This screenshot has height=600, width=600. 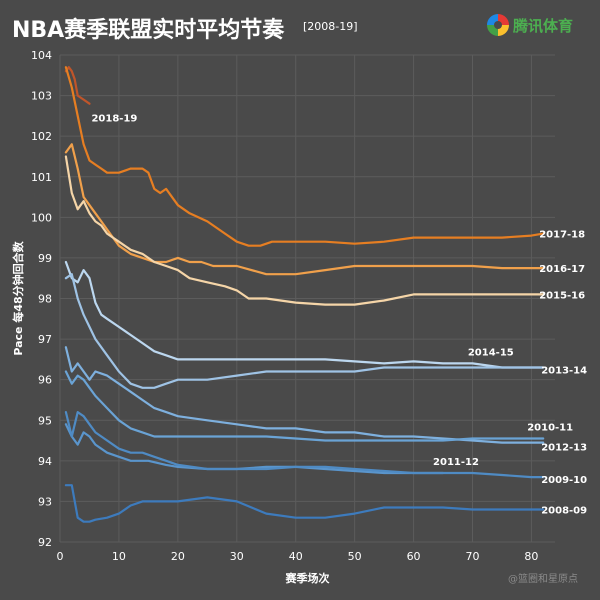 What do you see at coordinates (473, 556) in the screenshot?
I see `x-tick-label: 70` at bounding box center [473, 556].